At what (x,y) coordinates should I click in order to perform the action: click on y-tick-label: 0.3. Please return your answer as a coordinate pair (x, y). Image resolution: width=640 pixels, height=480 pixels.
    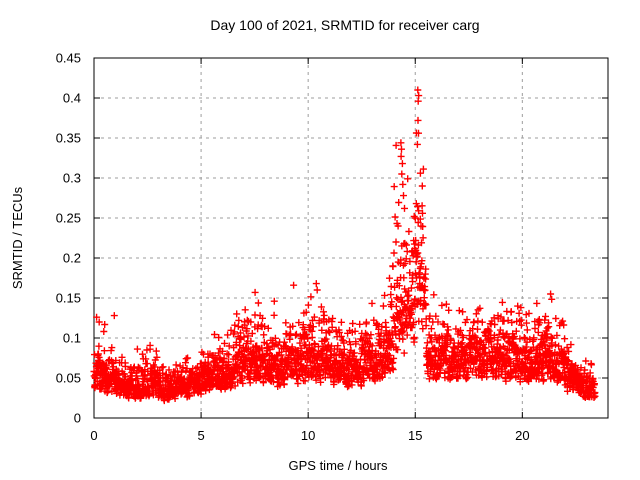
    Looking at the image, I should click on (72, 178).